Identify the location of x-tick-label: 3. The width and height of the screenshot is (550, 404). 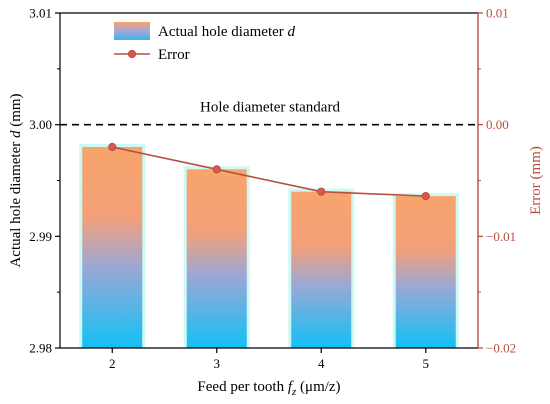
(217, 363).